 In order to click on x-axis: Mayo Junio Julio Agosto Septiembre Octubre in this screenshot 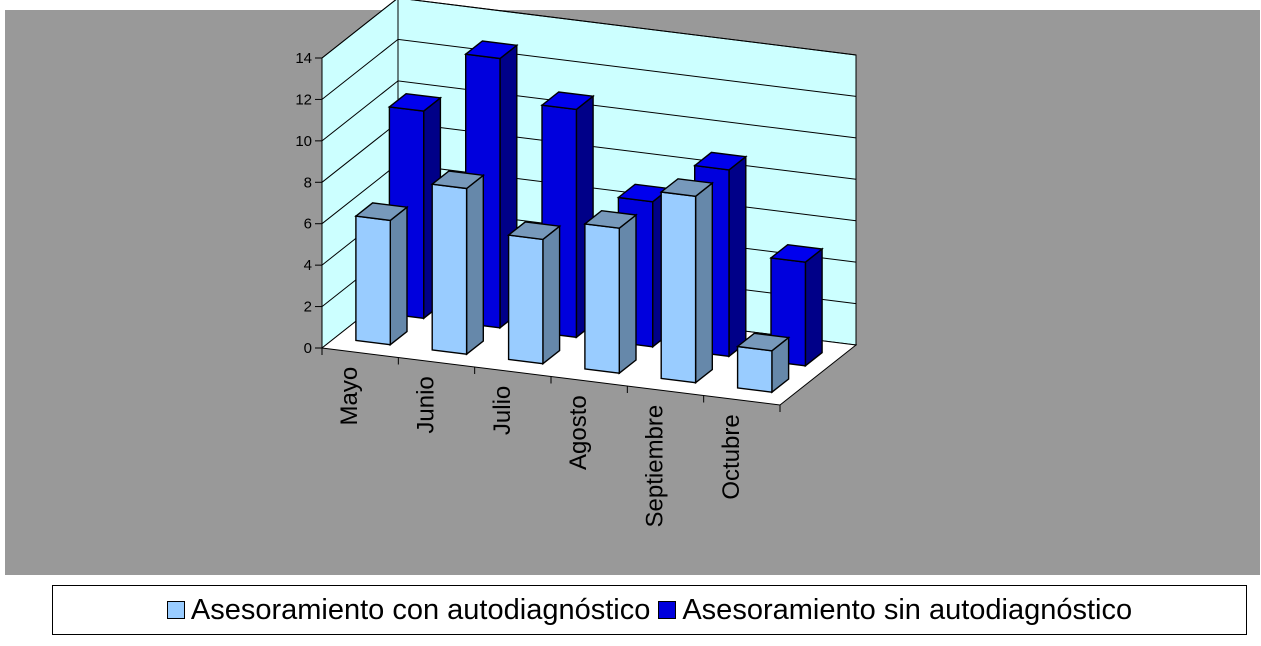, I will do `click(551, 438)`.